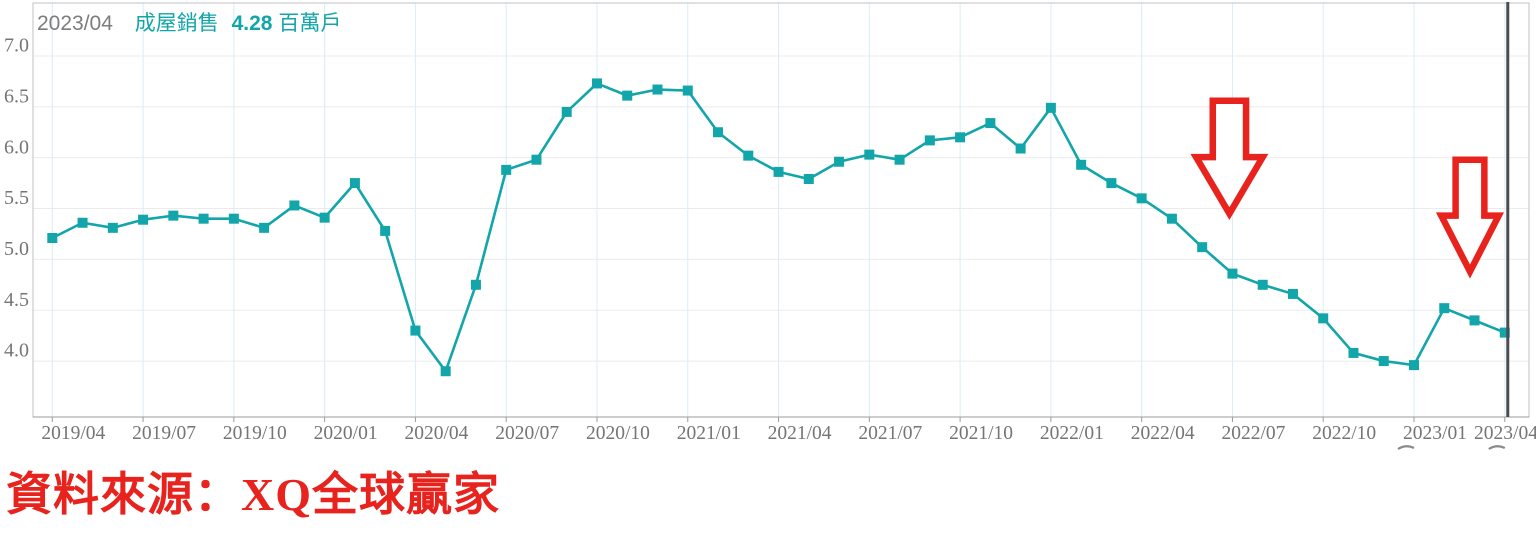  What do you see at coordinates (16, 300) in the screenshot?
I see `y-axis-tick-label: 4.5` at bounding box center [16, 300].